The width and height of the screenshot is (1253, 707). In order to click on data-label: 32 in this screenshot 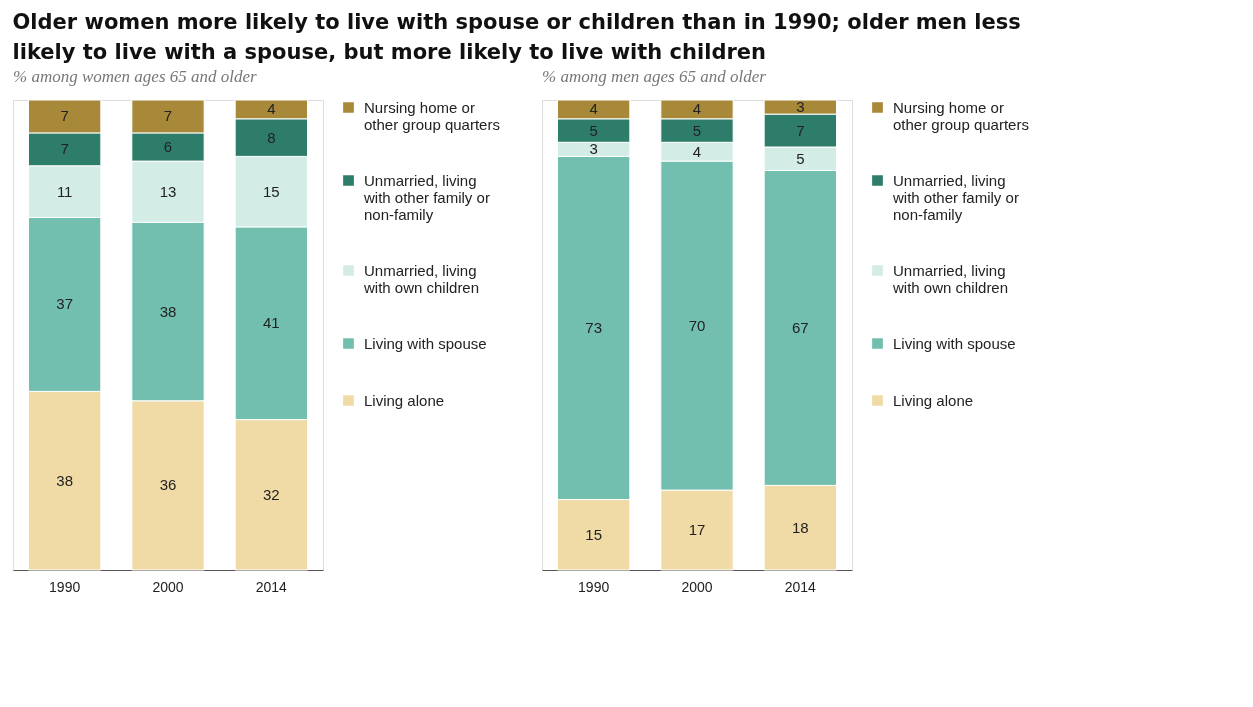, I will do `click(271, 494)`.